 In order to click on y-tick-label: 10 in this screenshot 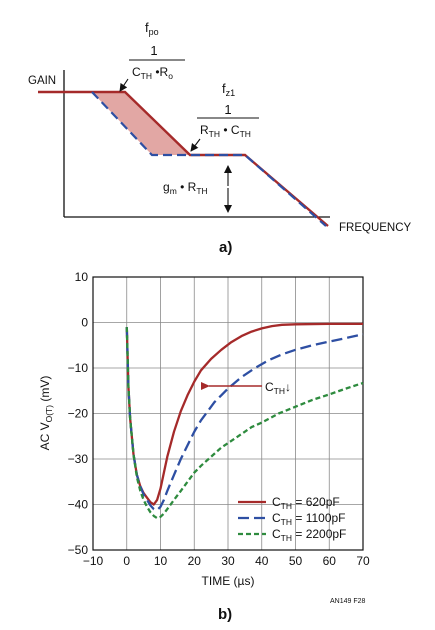, I will do `click(82, 277)`.